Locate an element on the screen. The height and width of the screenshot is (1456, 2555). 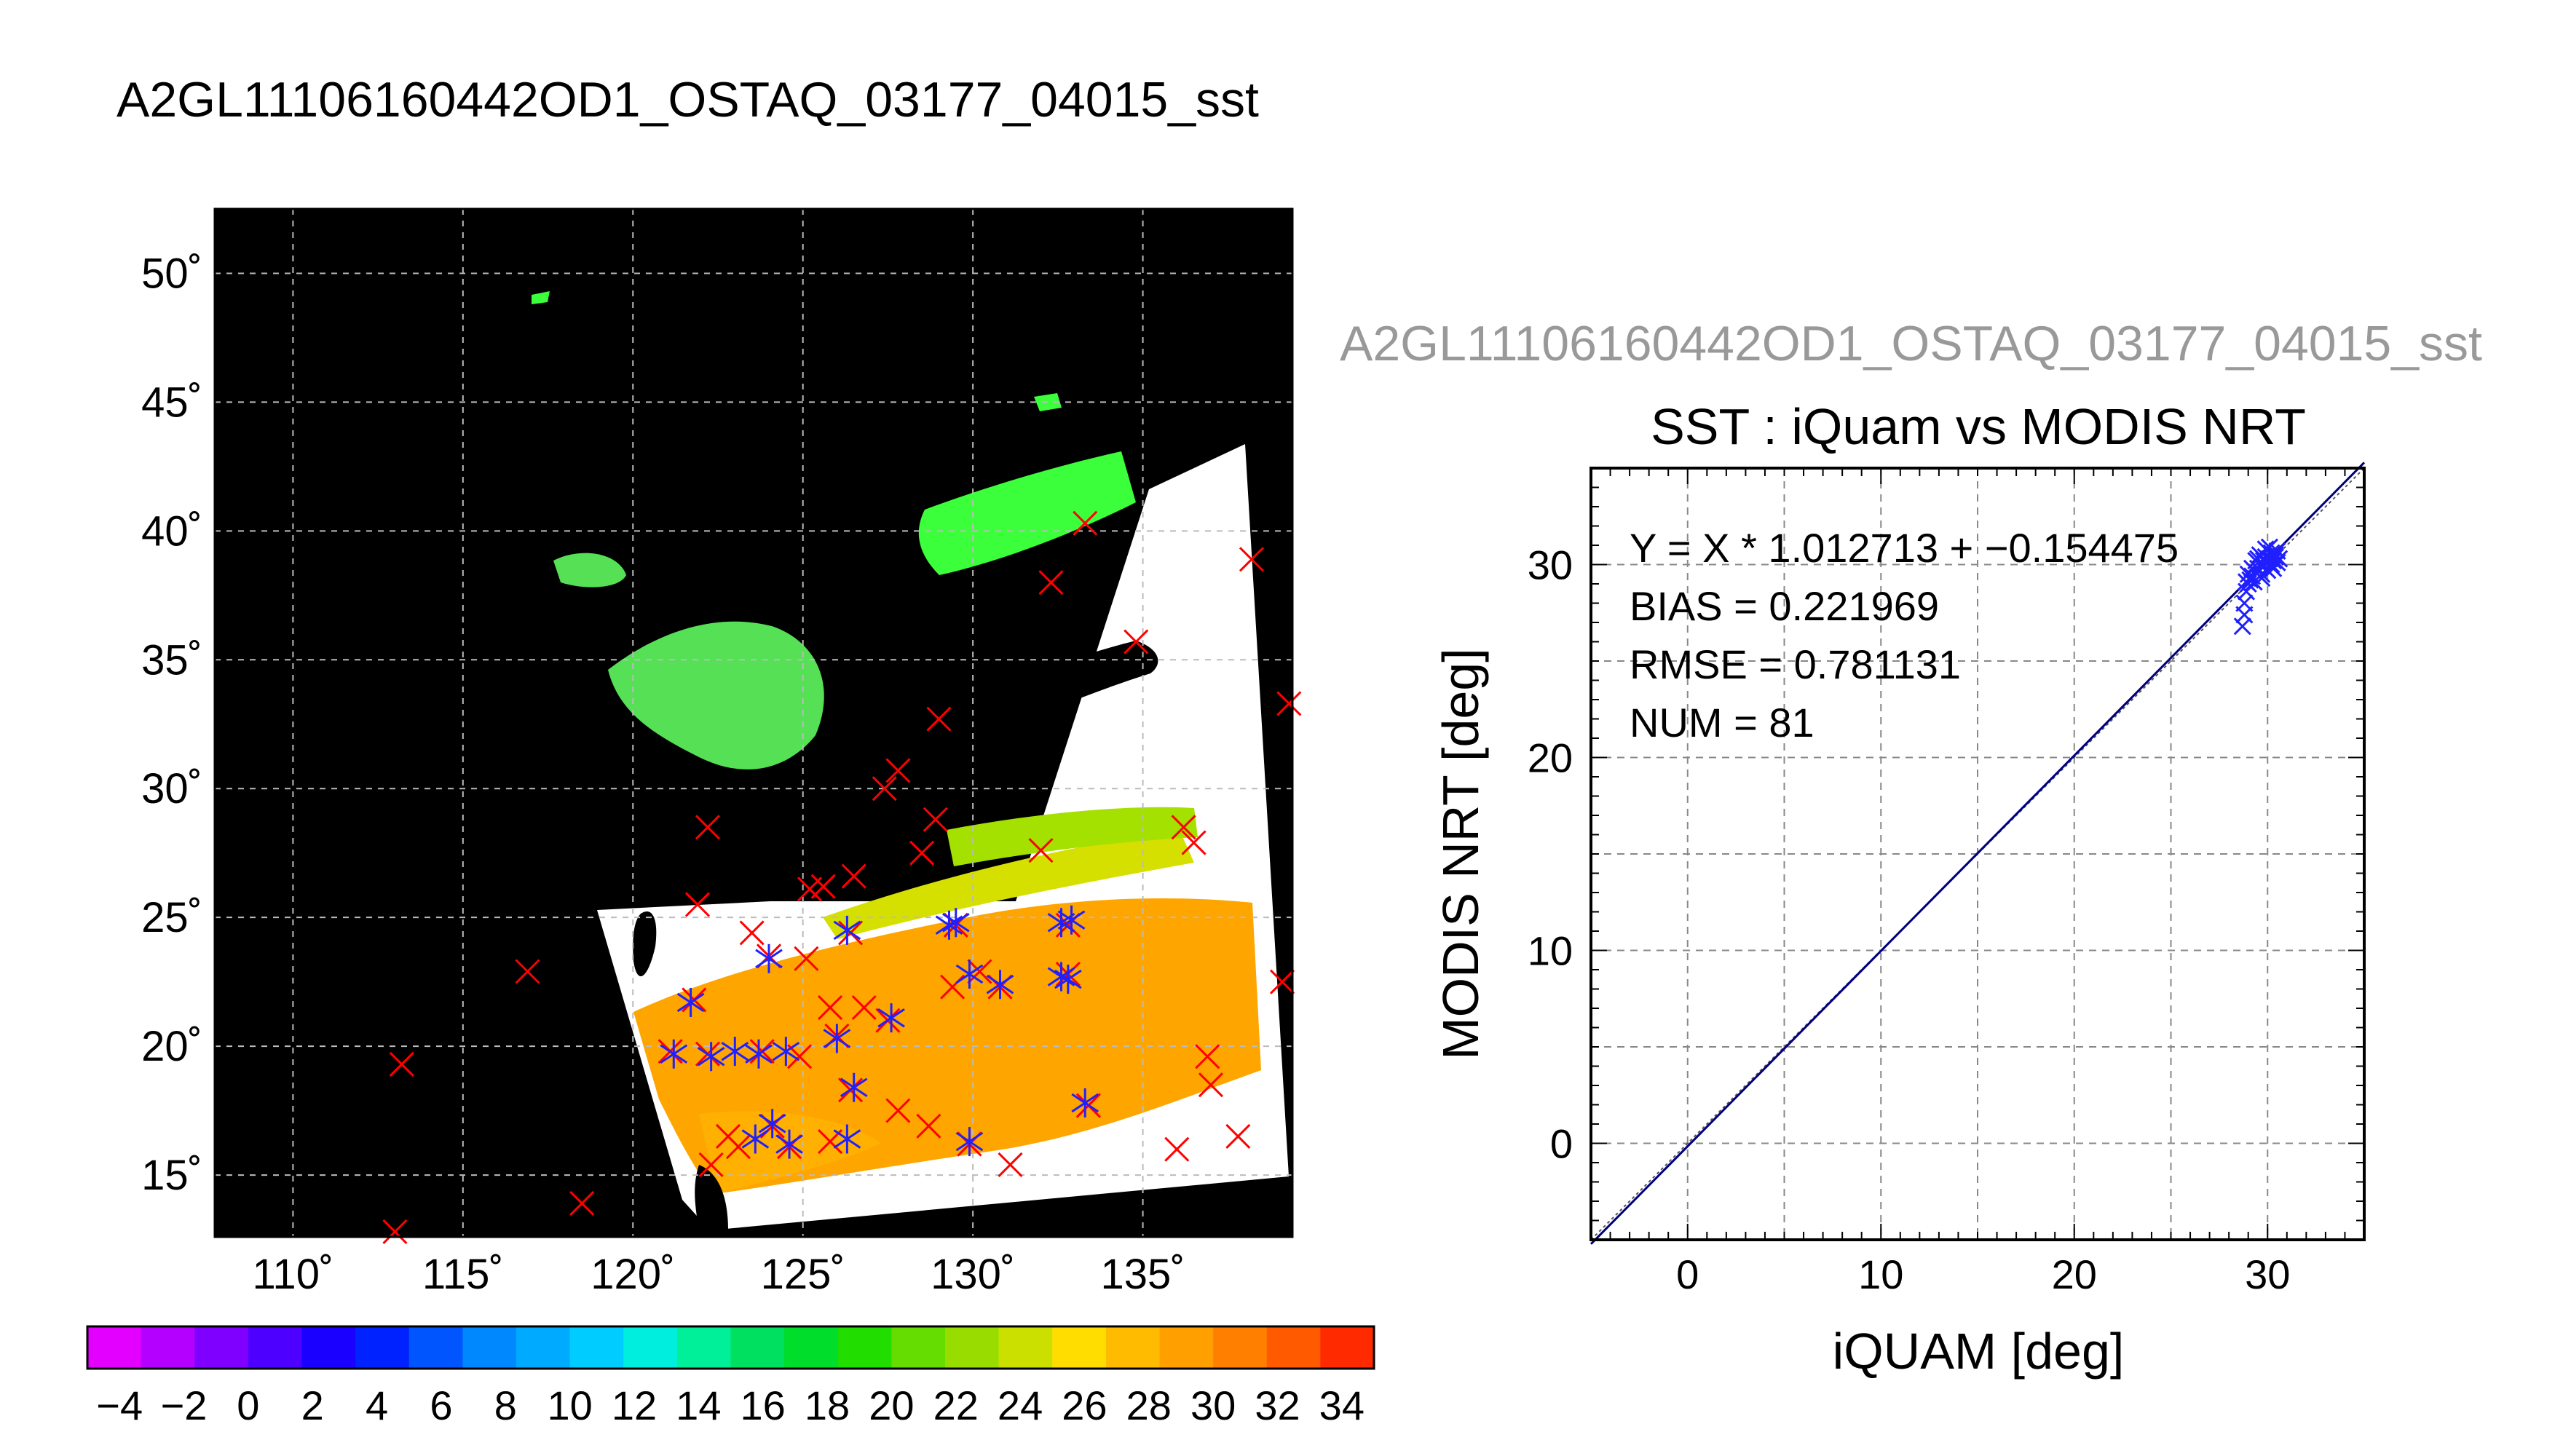
map-lat-tick-label: 20˚ is located at coordinates (171, 1046).